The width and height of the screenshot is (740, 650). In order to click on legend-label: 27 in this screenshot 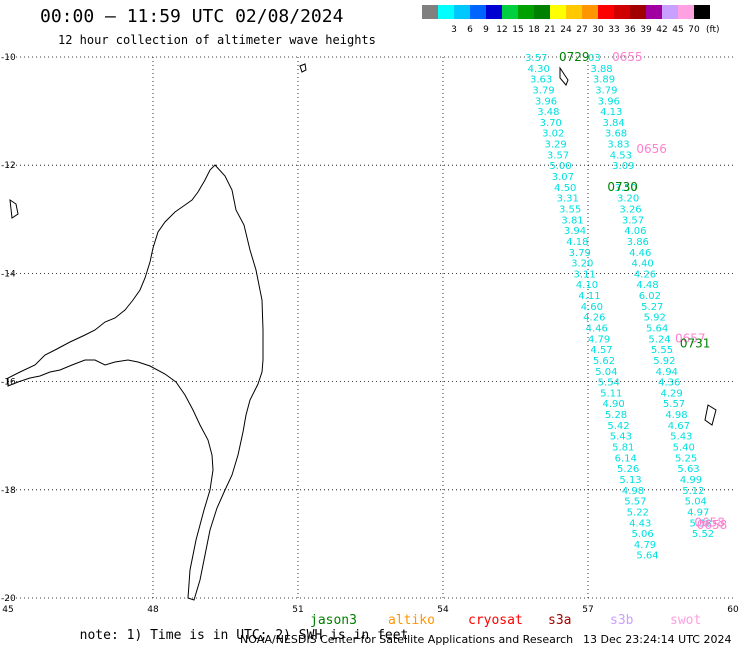, I will do `click(581, 30)`.